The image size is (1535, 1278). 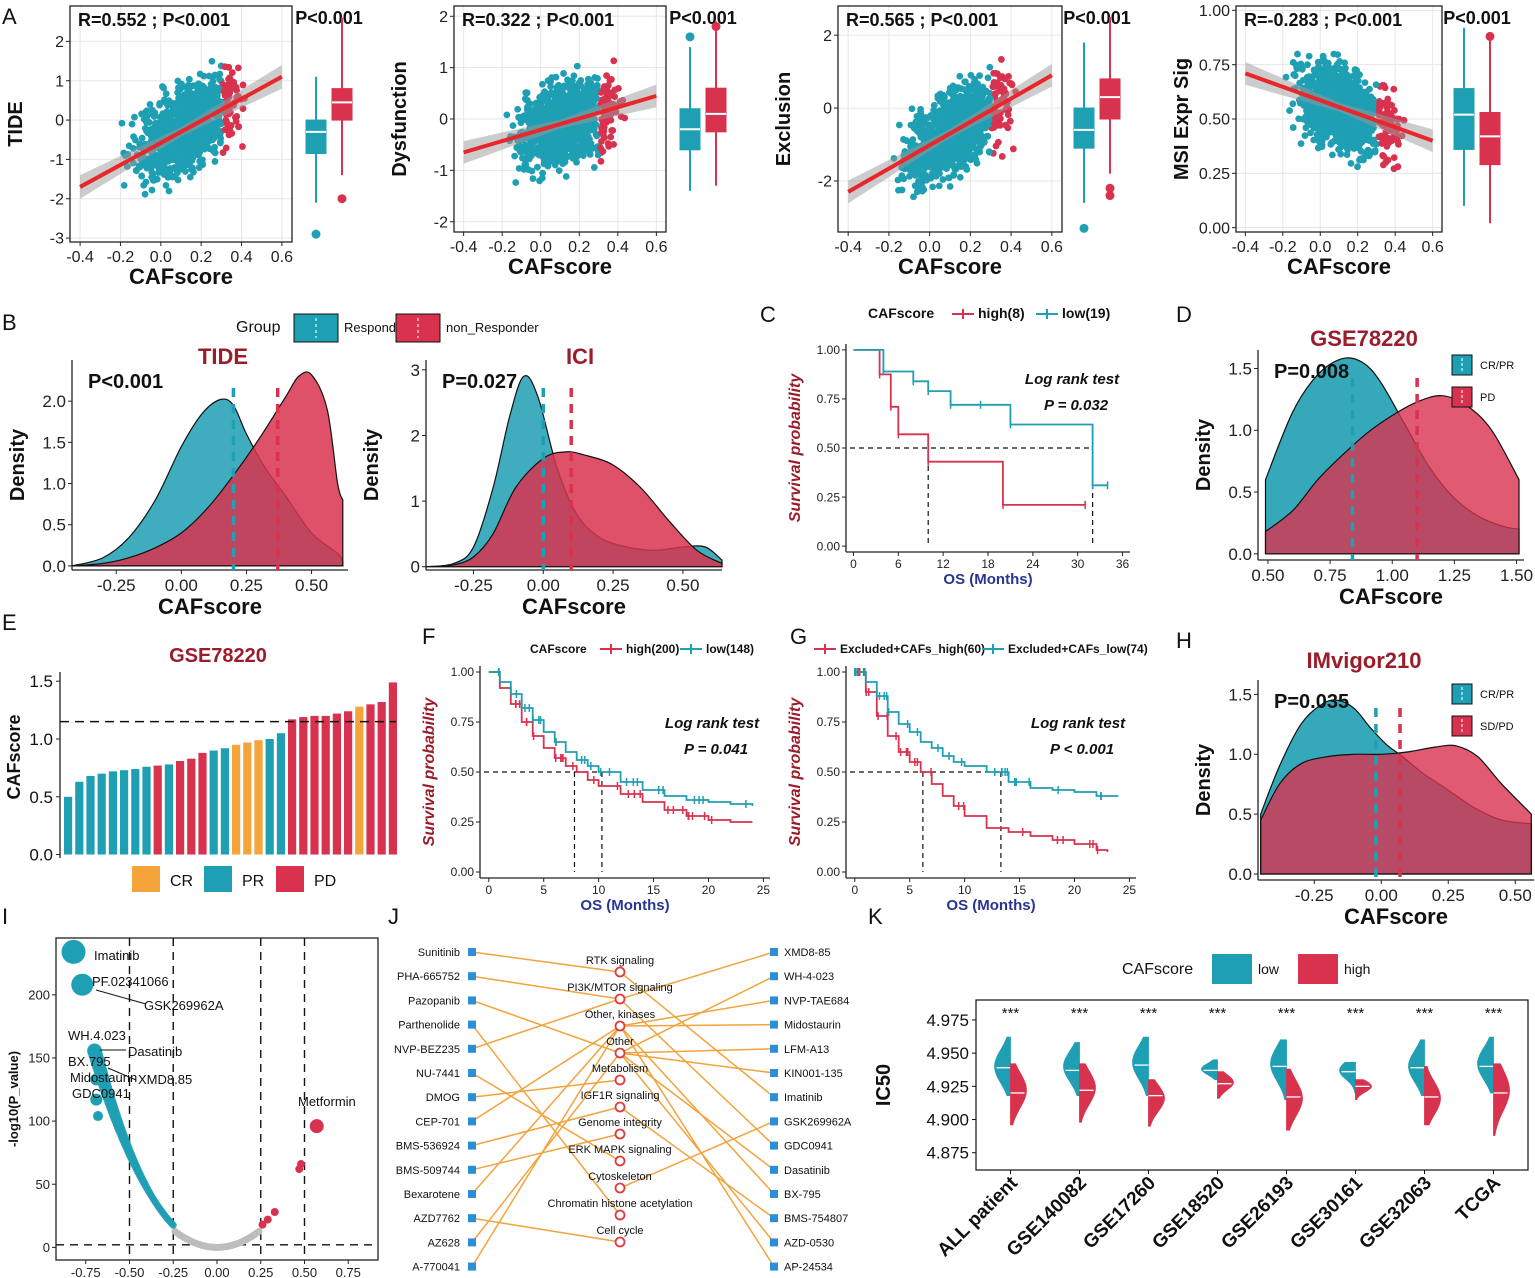 What do you see at coordinates (9, 322) in the screenshot?
I see `panel-letter-b: B` at bounding box center [9, 322].